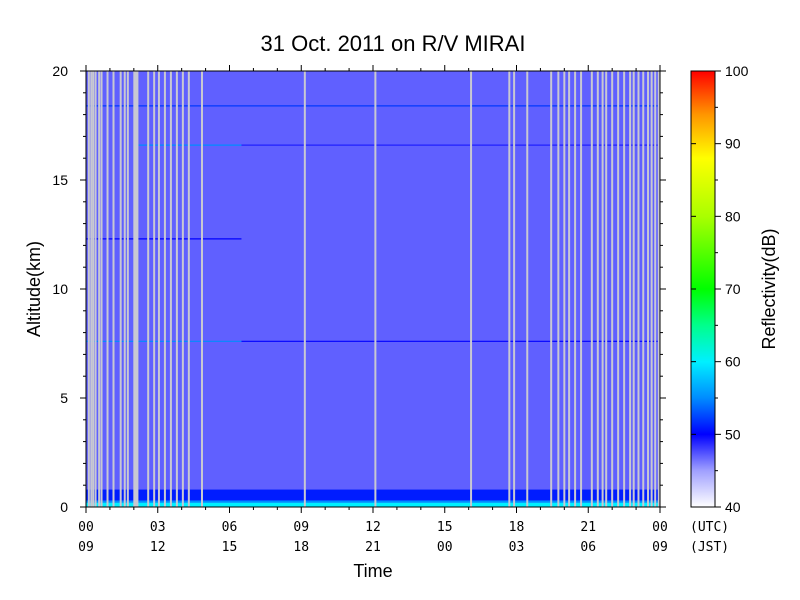 This screenshot has width=800, height=600. What do you see at coordinates (393, 43) in the screenshot?
I see `chart-title: 31 Oct. 2011 on R/V MIRAI` at bounding box center [393, 43].